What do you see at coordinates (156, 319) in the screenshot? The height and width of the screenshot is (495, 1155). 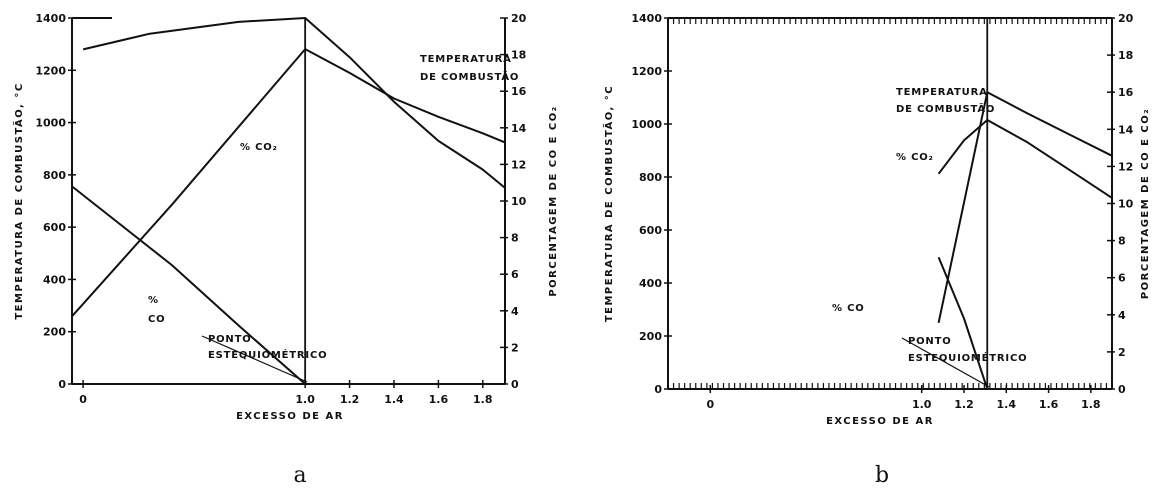 I see `annotation-co: CO` at bounding box center [156, 319].